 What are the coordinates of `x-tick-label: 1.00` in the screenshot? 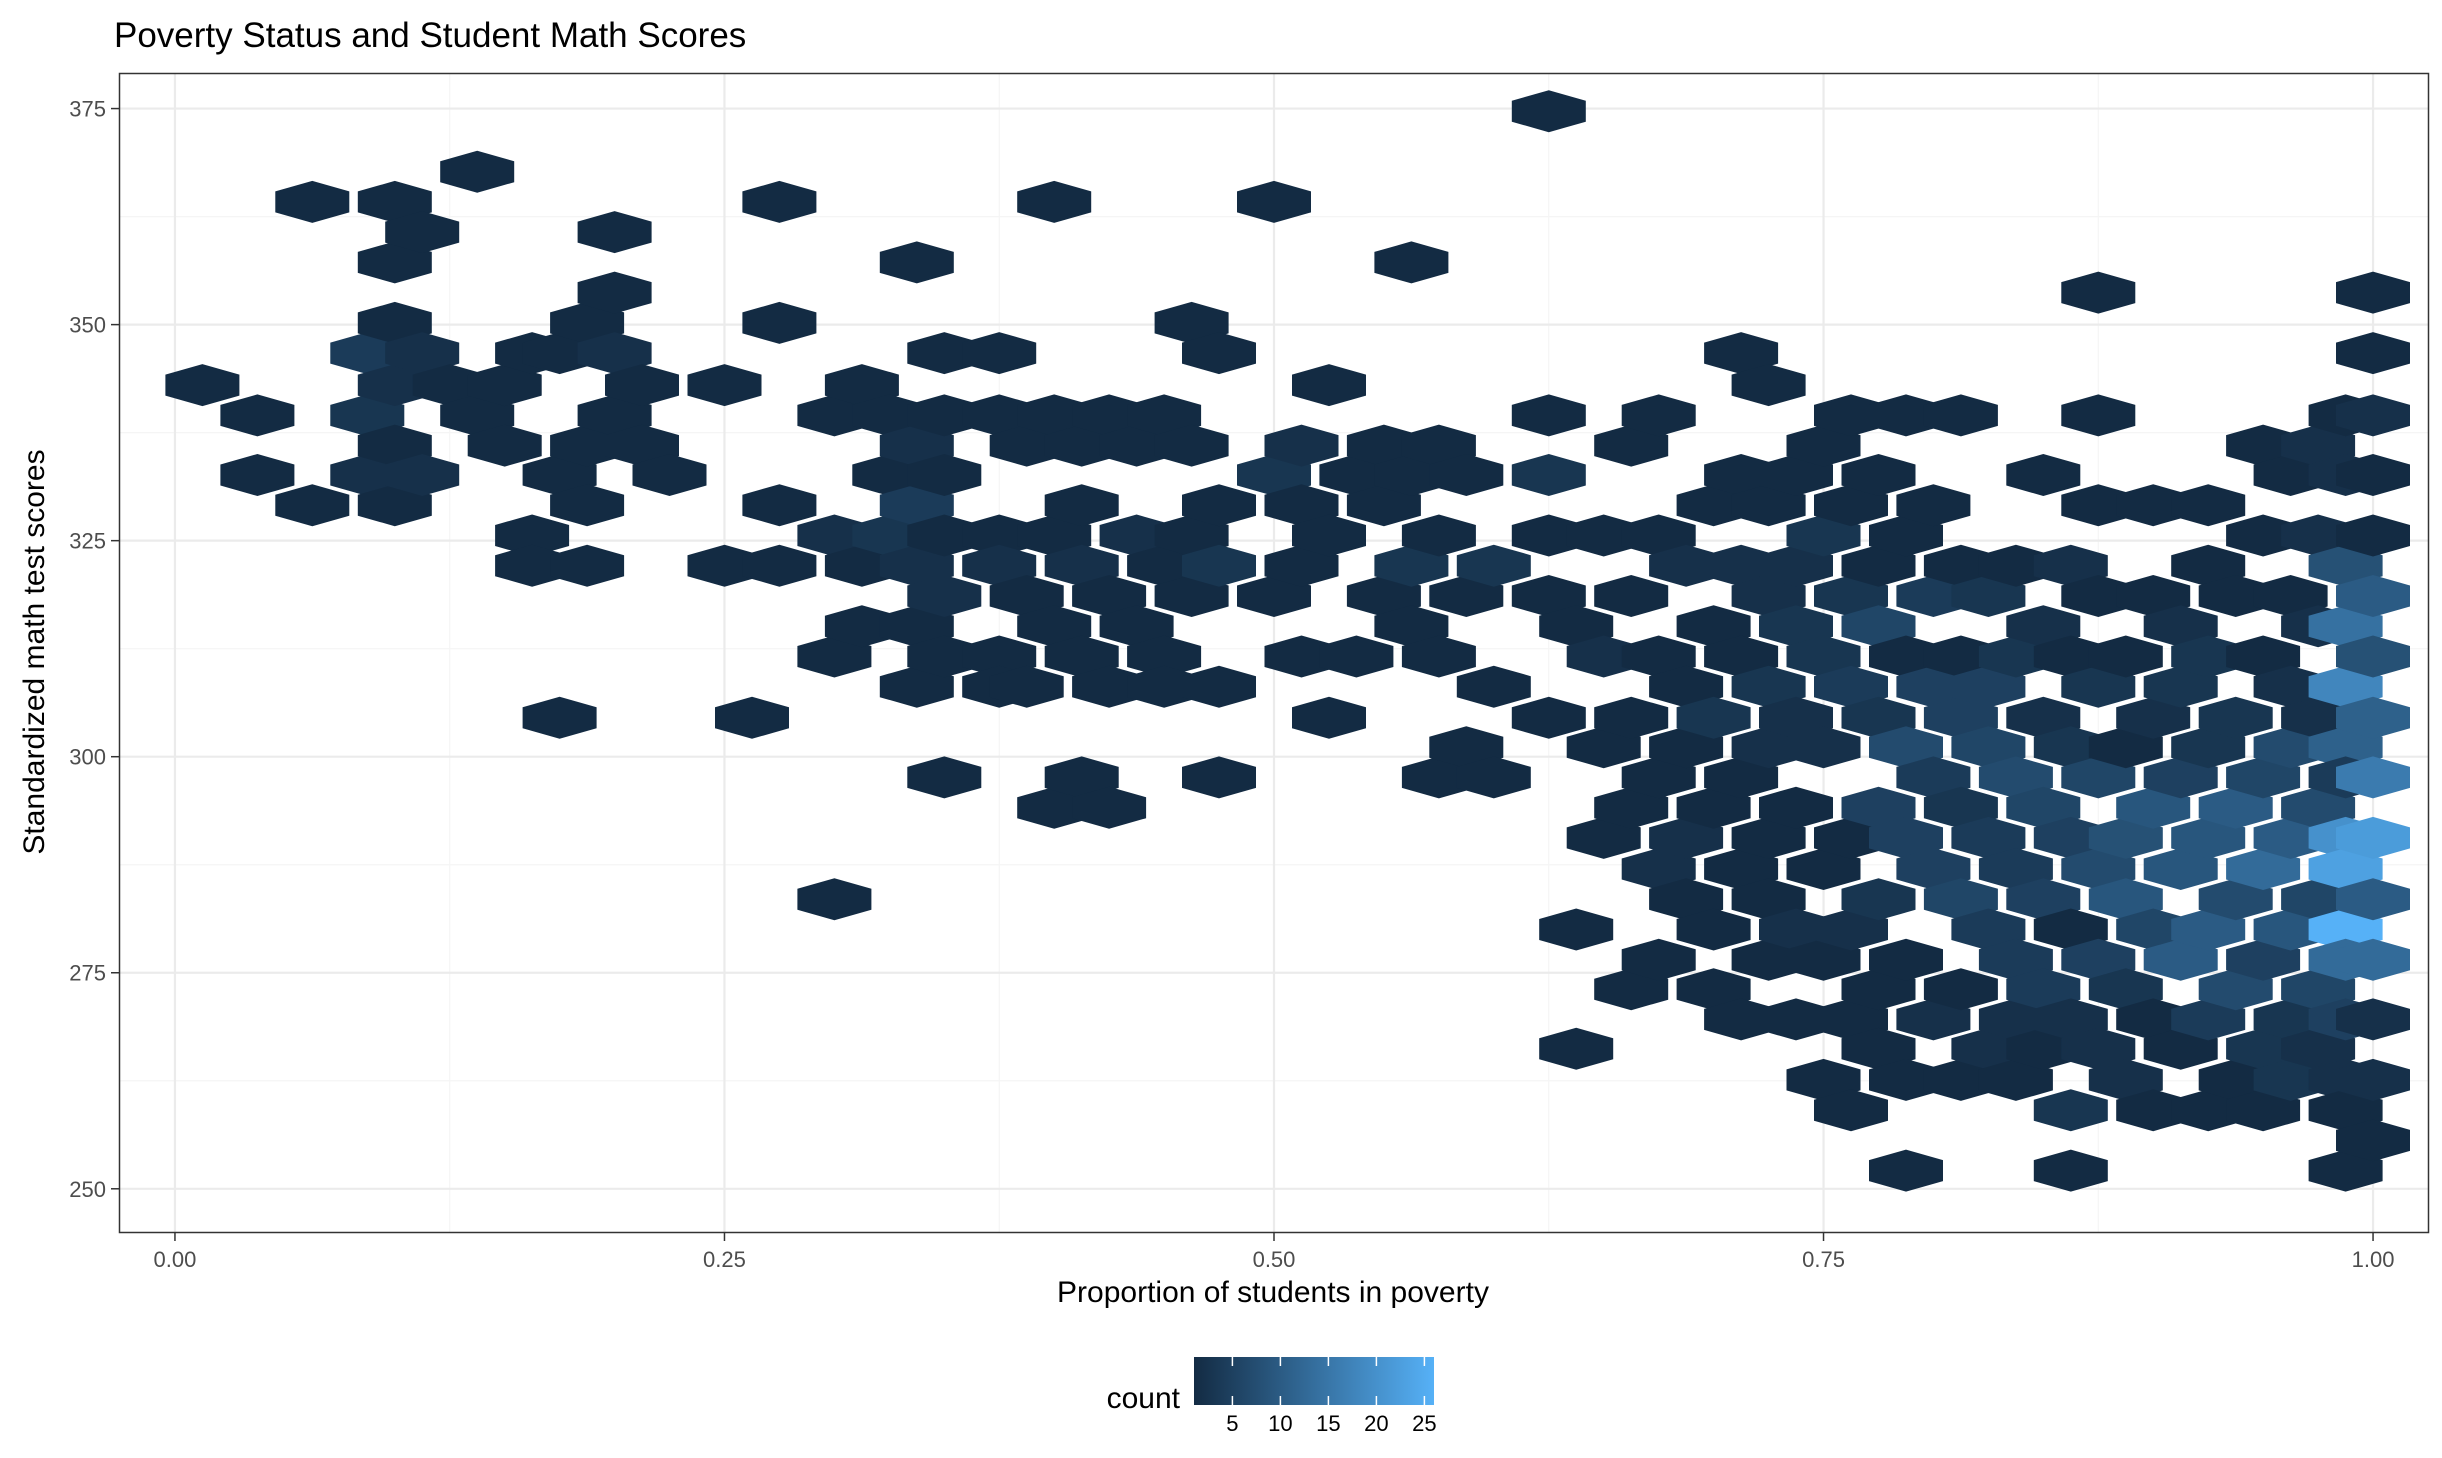 It's located at (2373, 1259).